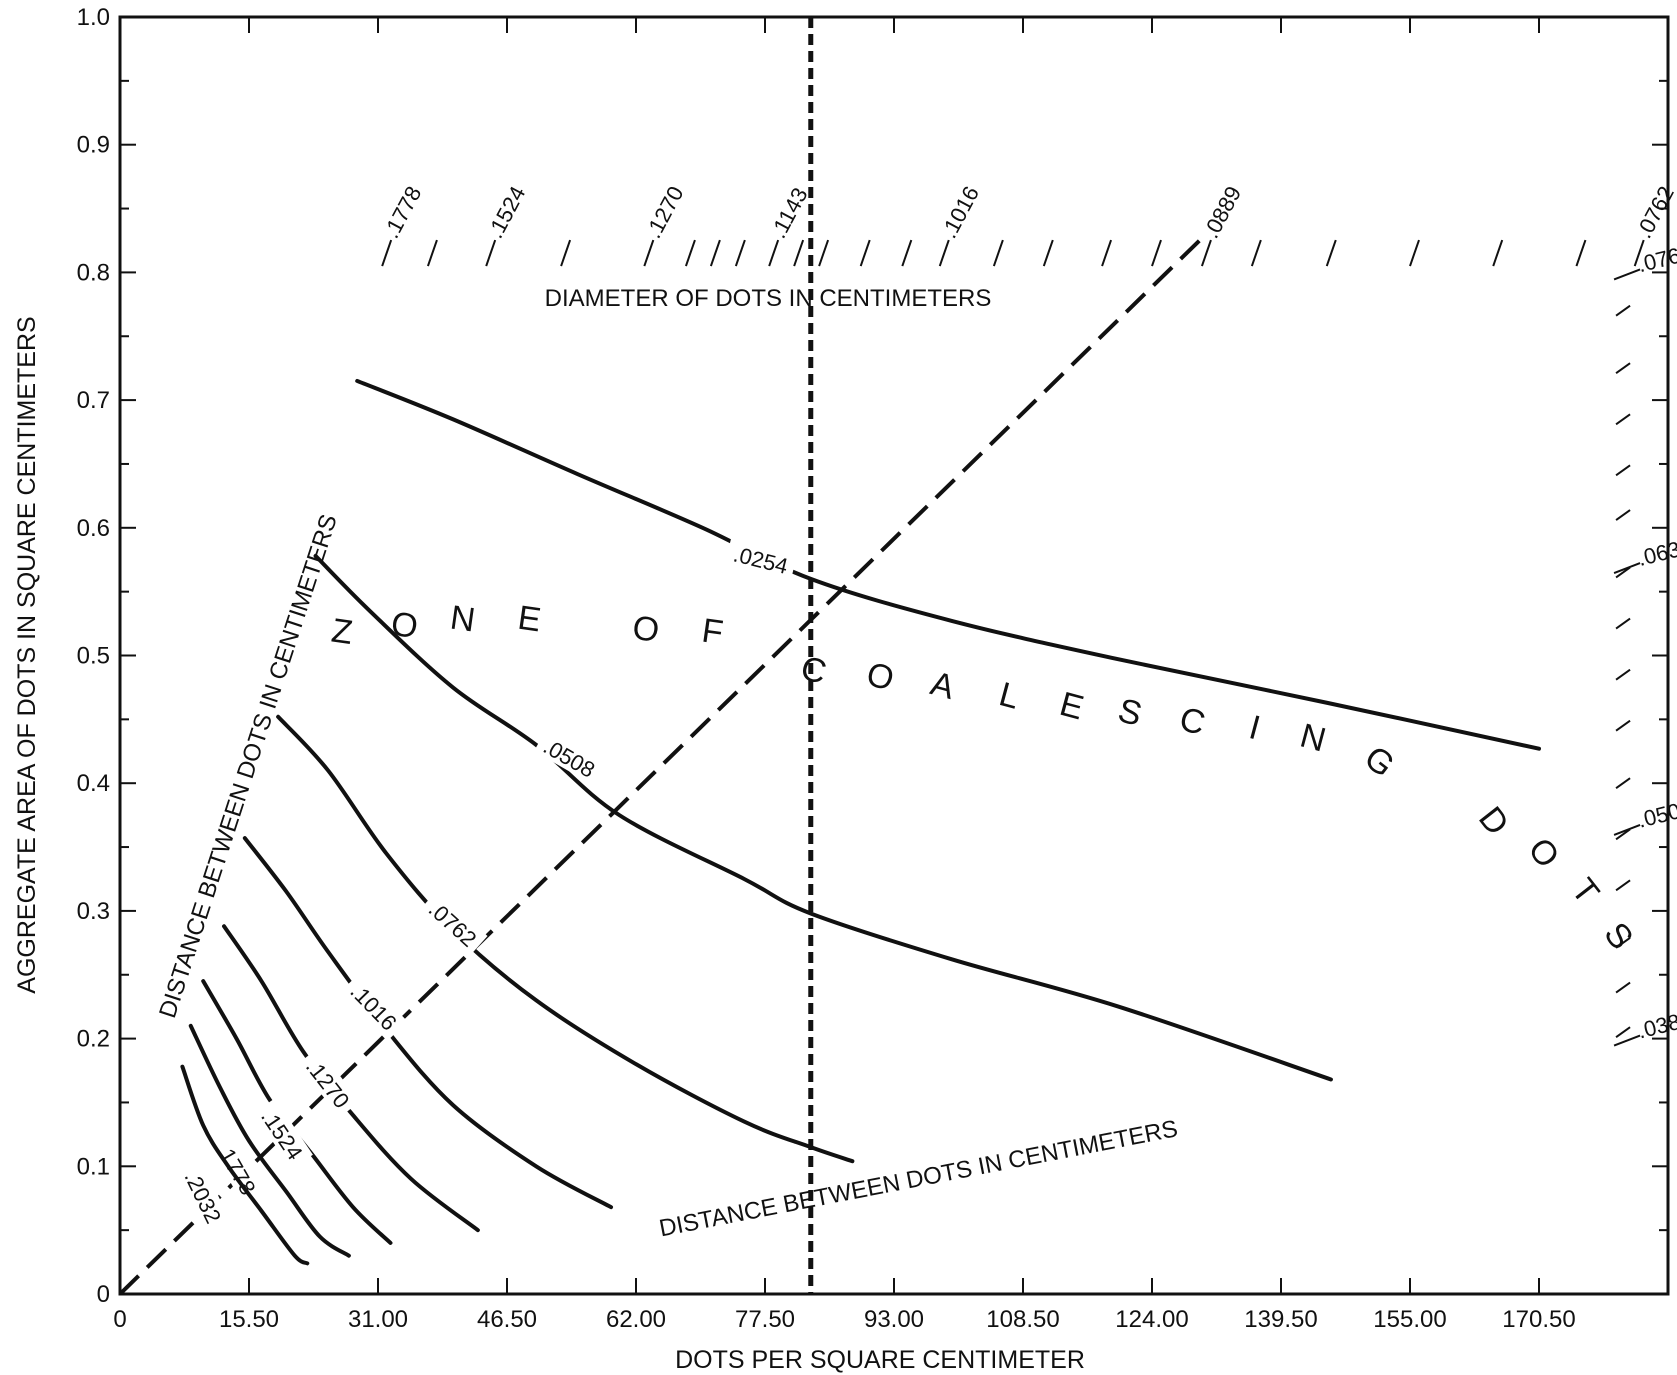  Describe the element at coordinates (1379, 762) in the screenshot. I see `zone-letter: G` at that location.